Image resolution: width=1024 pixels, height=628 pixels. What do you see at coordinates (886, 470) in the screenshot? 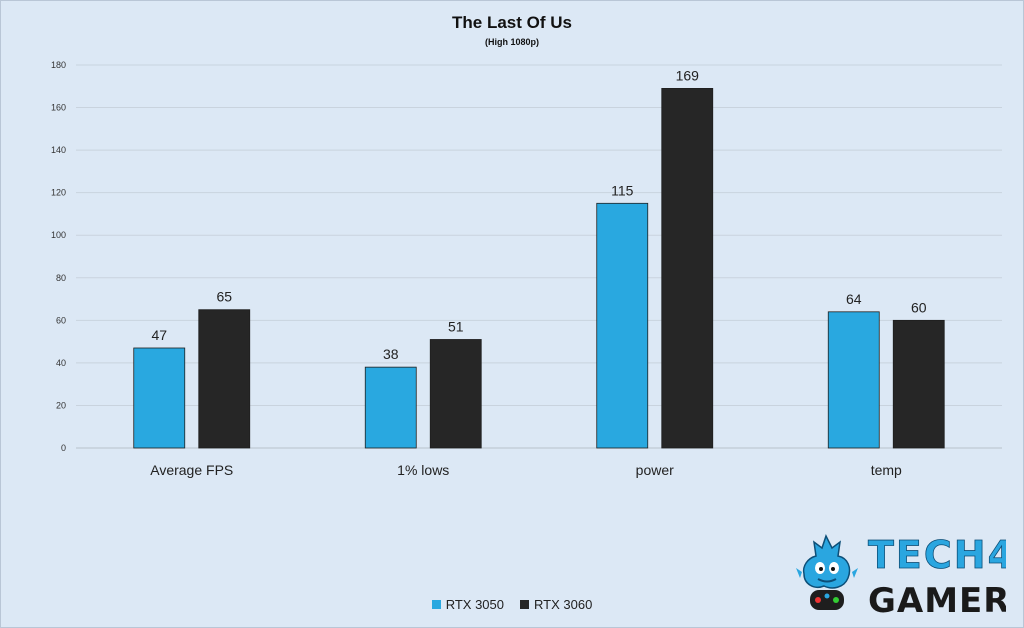
I see `x-category-label: temp` at bounding box center [886, 470].